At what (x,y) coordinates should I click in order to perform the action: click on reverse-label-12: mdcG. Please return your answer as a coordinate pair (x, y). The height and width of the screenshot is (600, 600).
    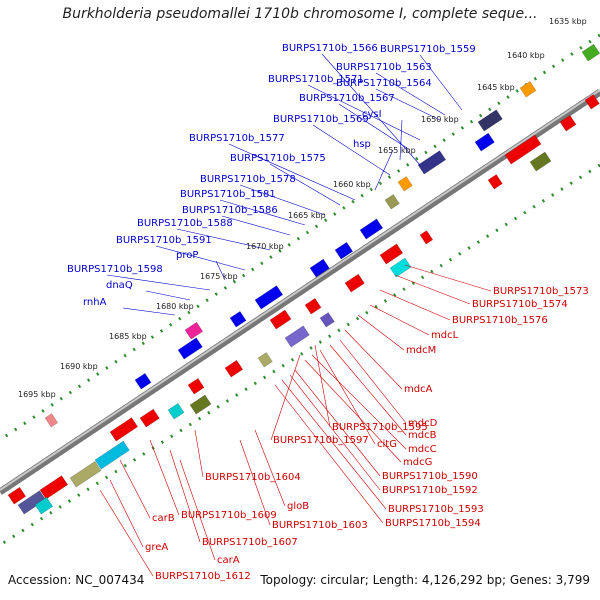
    Looking at the image, I should click on (417, 462).